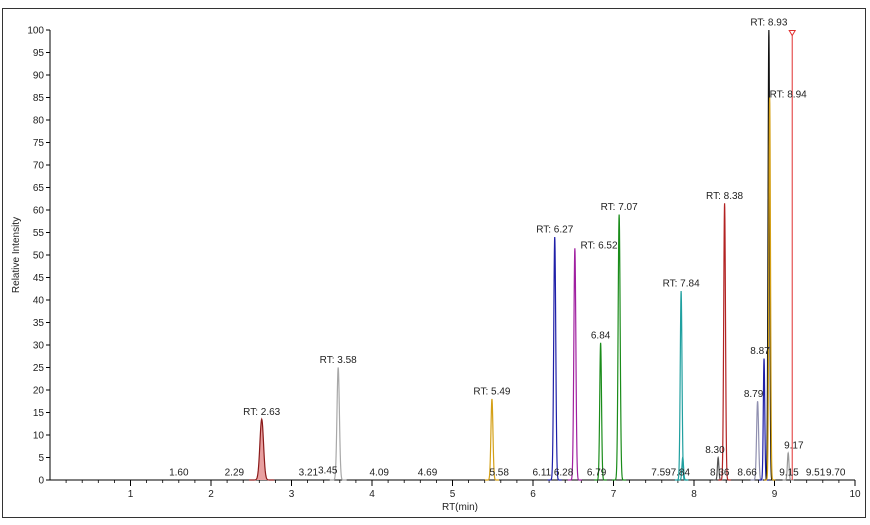  I want to click on peak-label: 8.79, so click(754, 394).